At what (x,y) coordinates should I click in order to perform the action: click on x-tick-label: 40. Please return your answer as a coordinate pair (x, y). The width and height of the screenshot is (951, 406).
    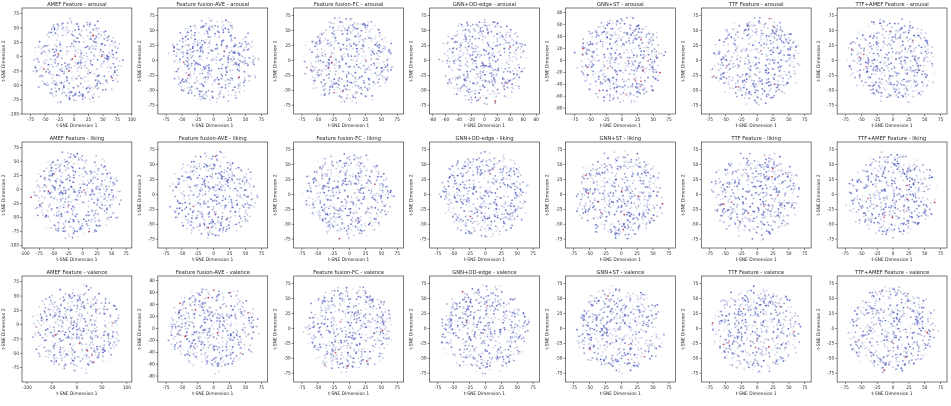
    Looking at the image, I should click on (511, 119).